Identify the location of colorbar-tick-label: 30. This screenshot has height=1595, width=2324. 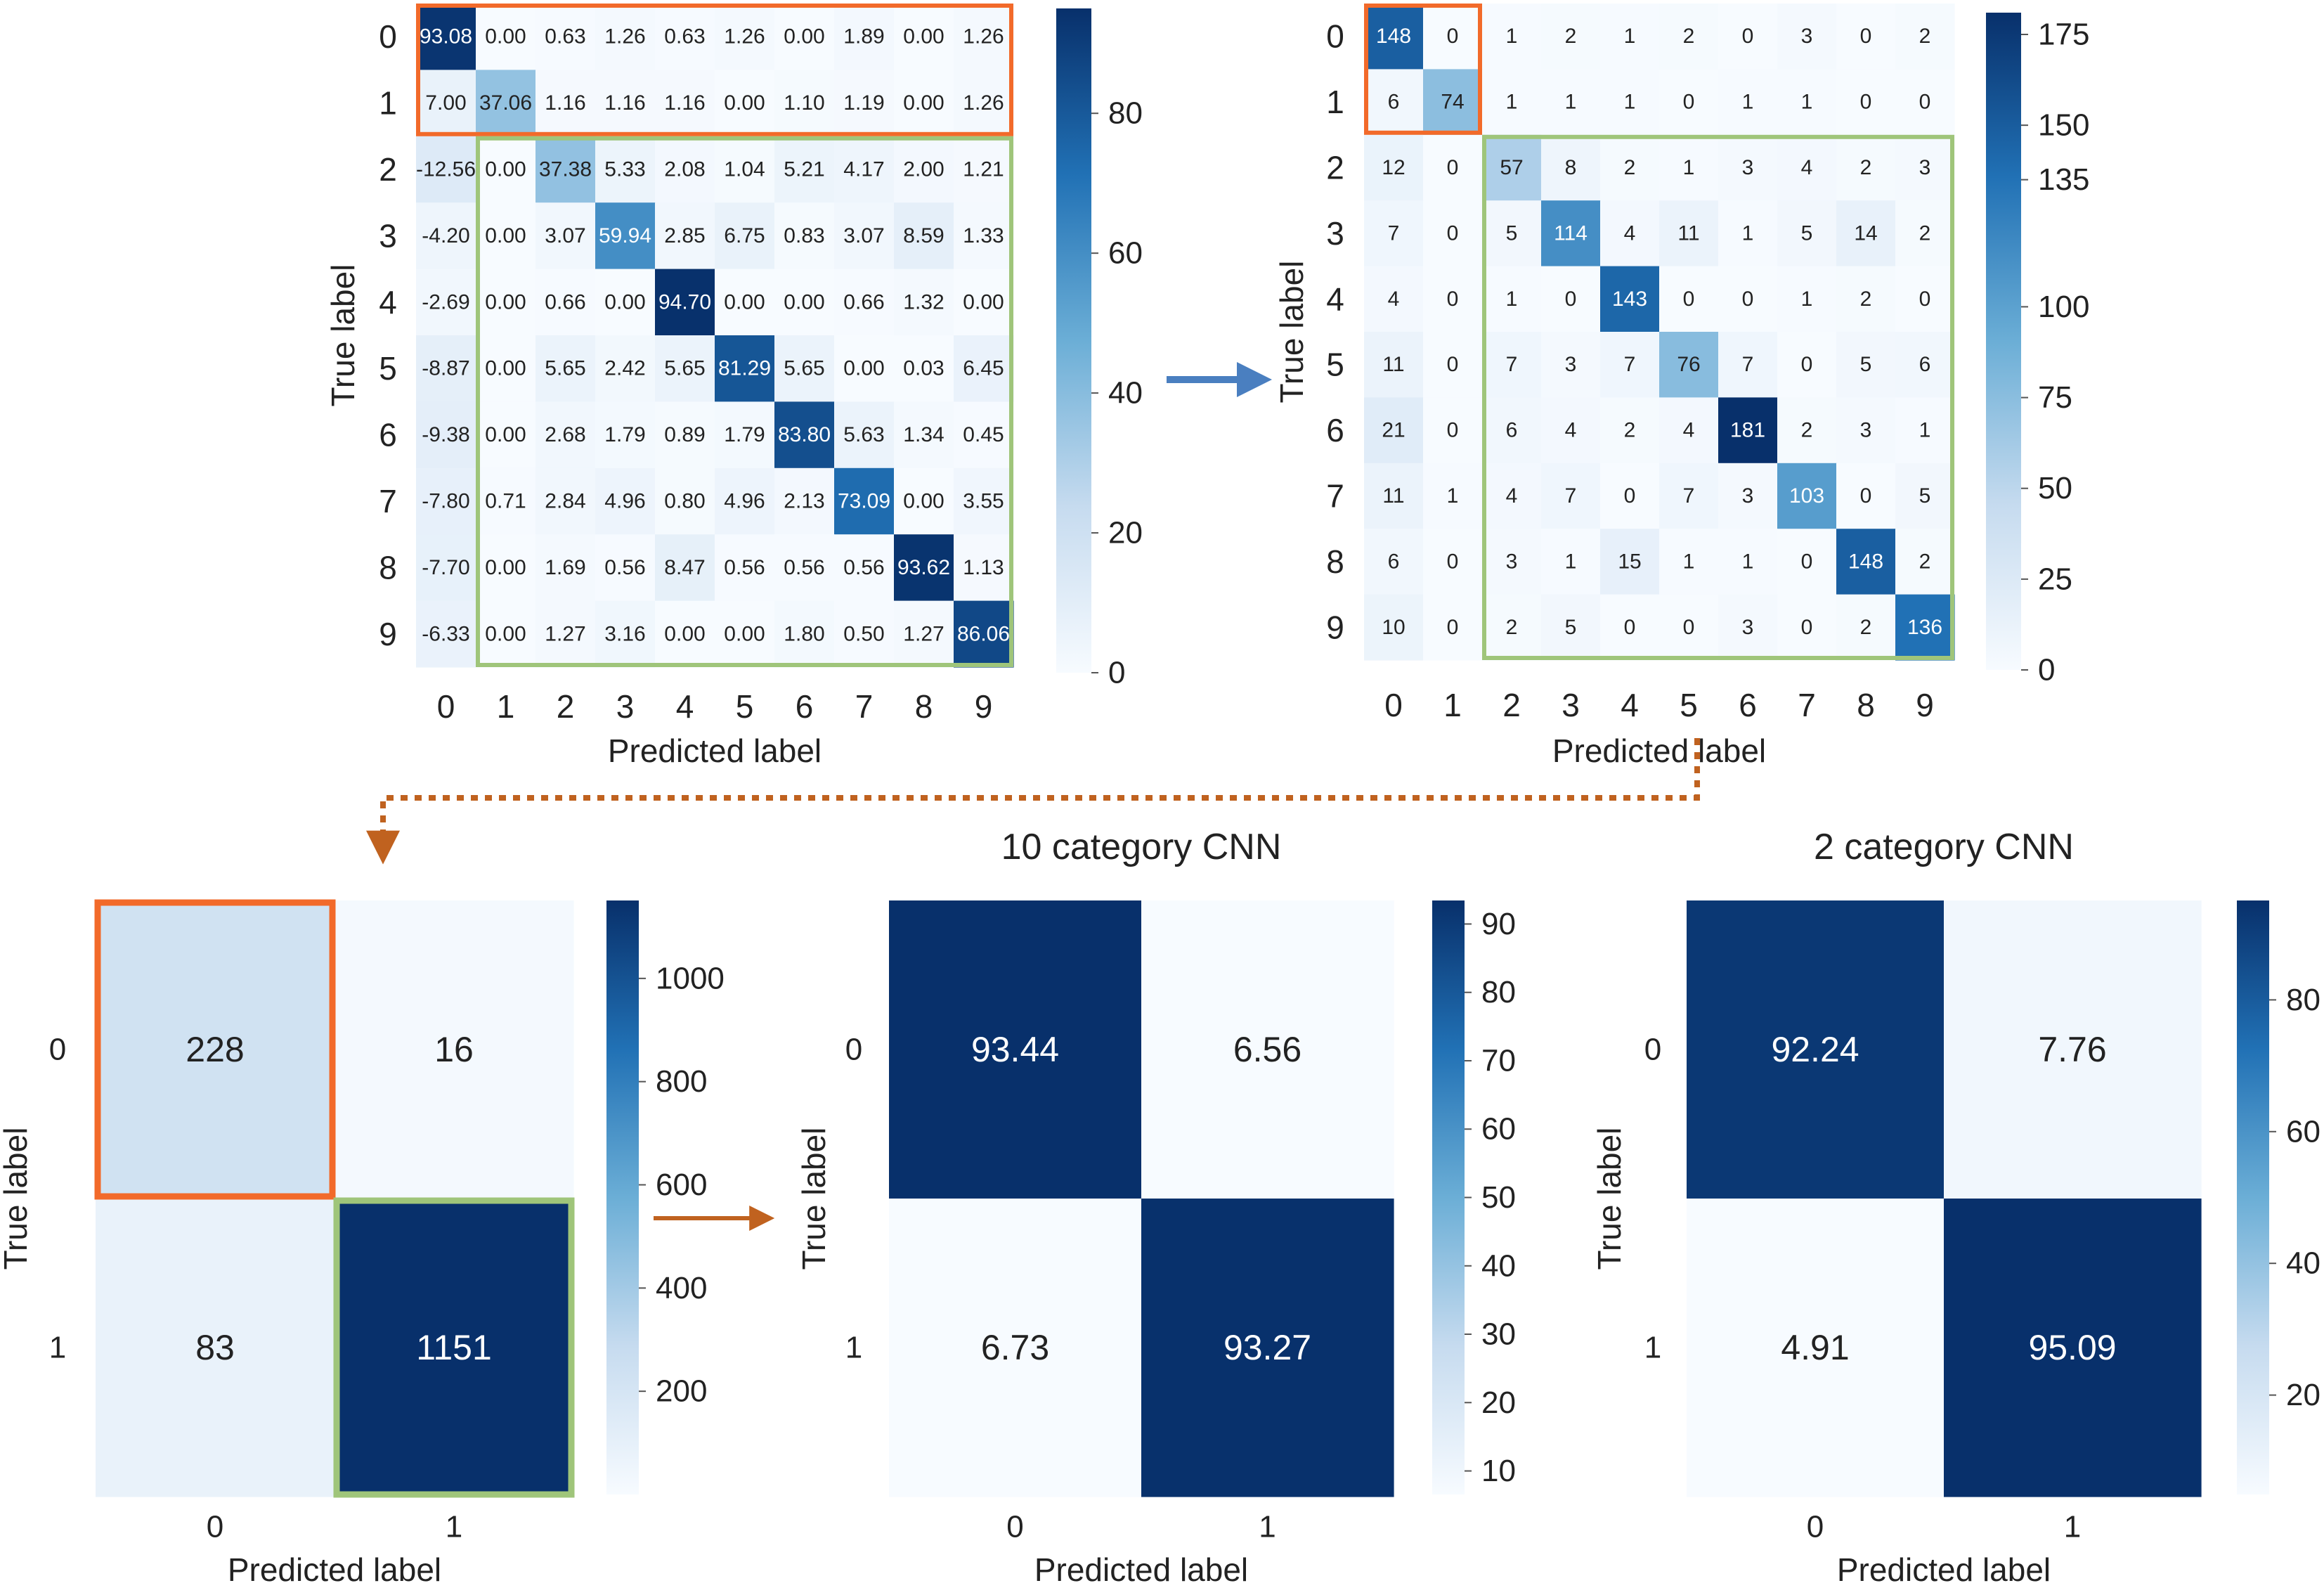
(1498, 1334).